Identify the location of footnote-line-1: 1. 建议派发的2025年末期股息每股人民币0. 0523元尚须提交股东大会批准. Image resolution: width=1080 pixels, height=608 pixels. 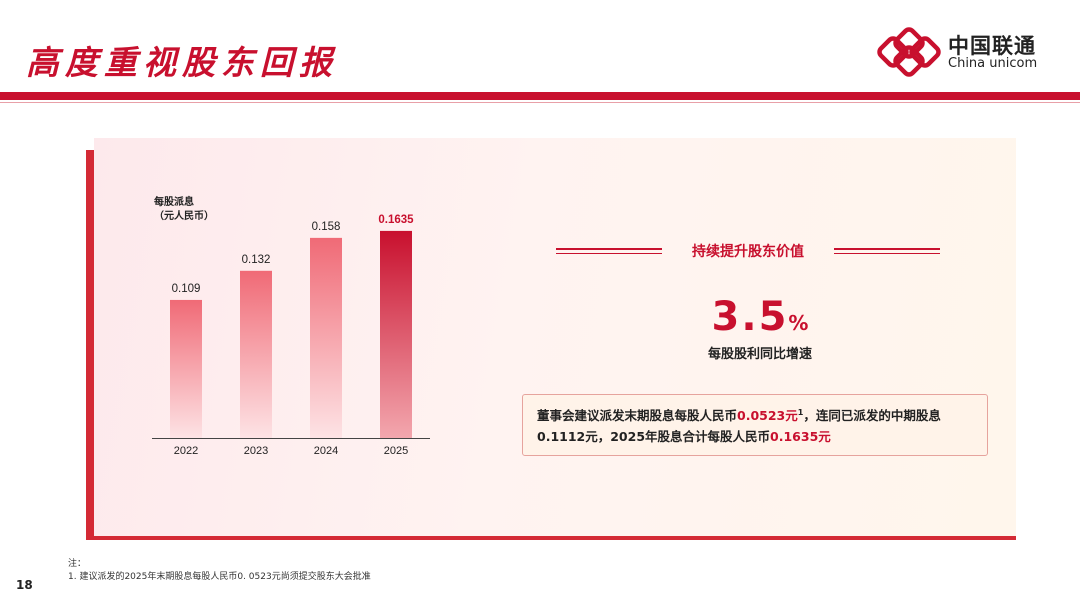
(219, 577).